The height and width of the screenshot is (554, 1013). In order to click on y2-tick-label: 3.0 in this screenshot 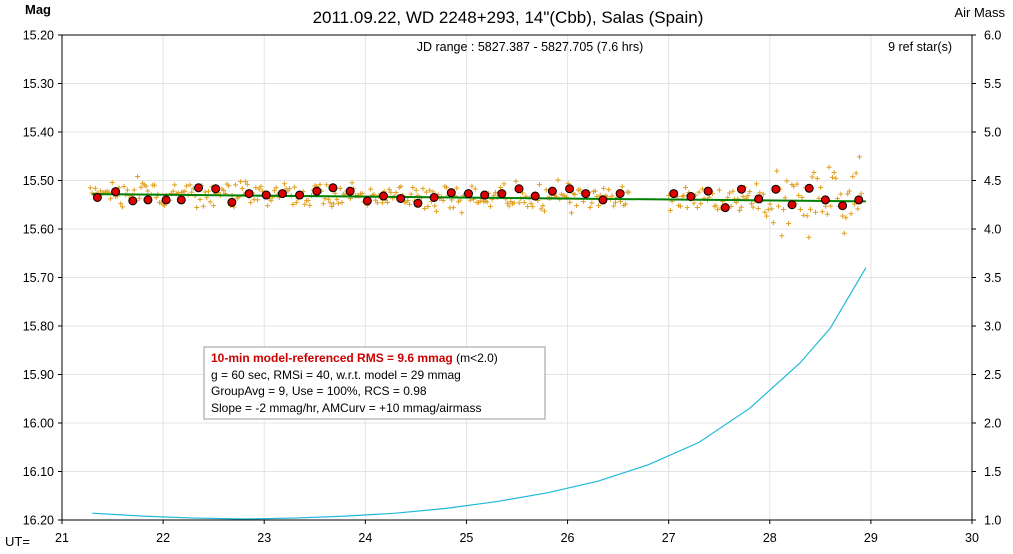, I will do `click(992, 327)`.